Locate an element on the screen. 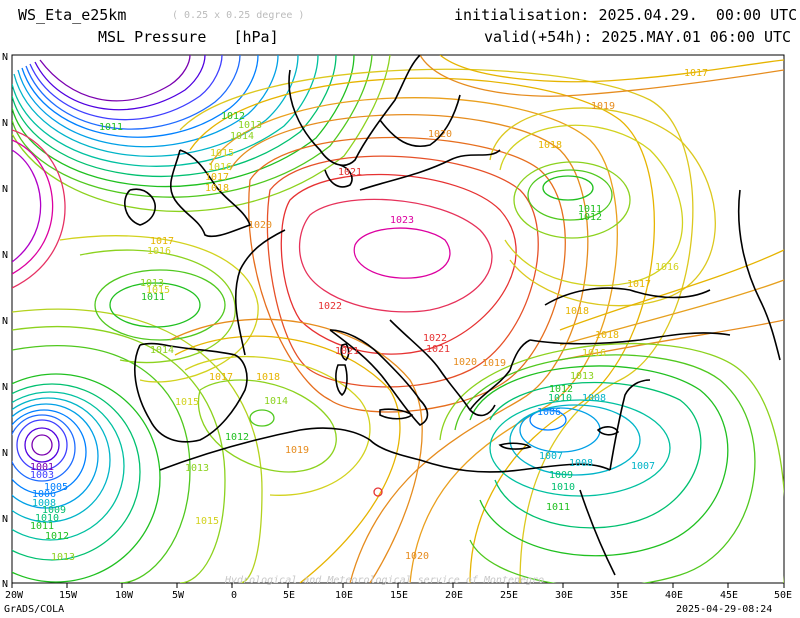  x-tick-label: 30E is located at coordinates (564, 595).